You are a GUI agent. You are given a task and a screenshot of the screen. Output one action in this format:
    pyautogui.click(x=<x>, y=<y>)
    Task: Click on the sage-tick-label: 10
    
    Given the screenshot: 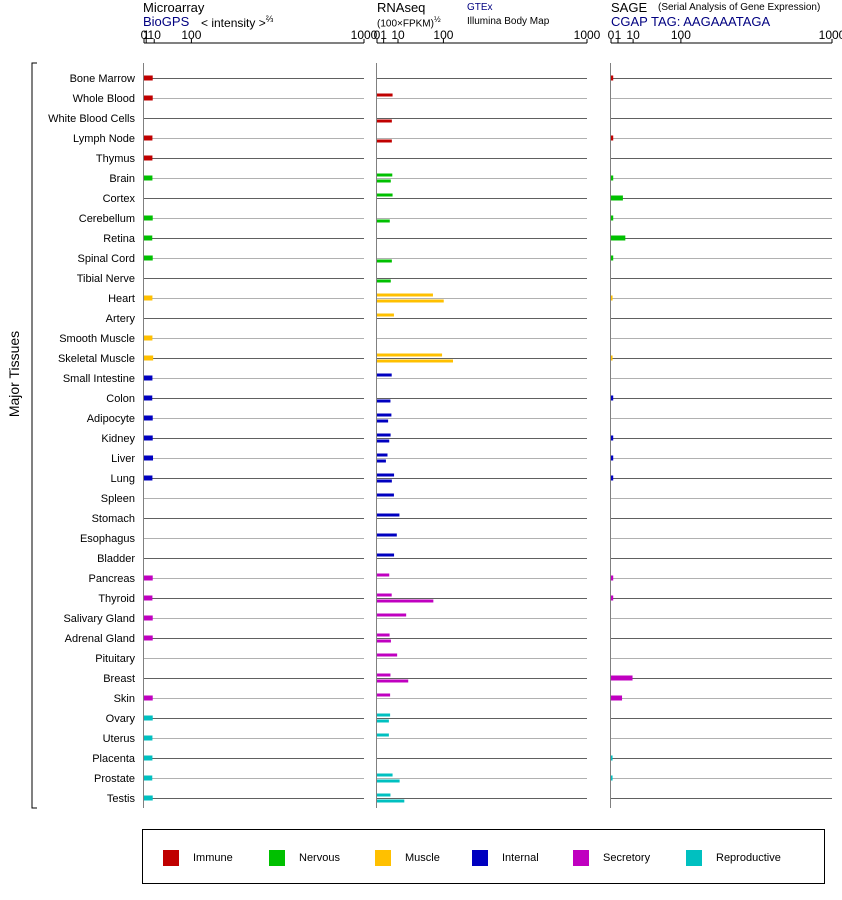 What is the action you would take?
    pyautogui.click(x=633, y=35)
    